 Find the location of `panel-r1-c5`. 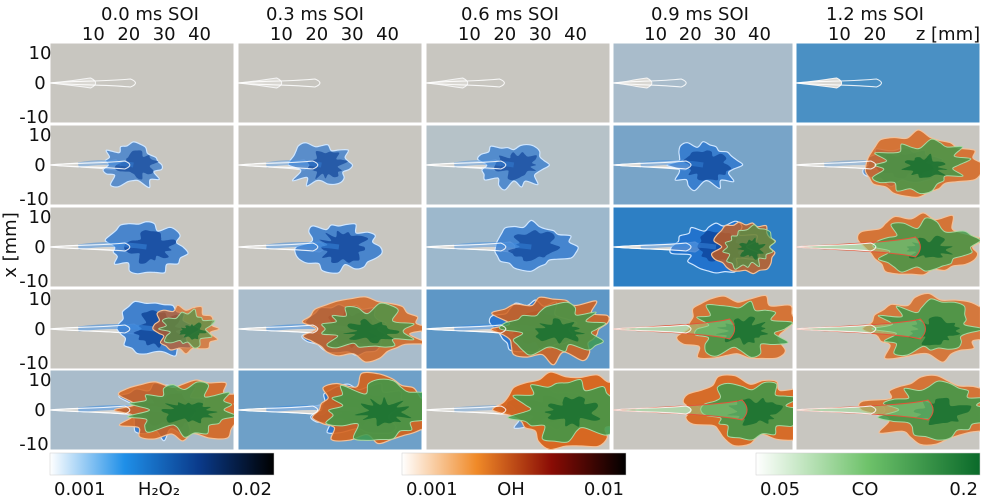

panel-r1-c5 is located at coordinates (888, 83).